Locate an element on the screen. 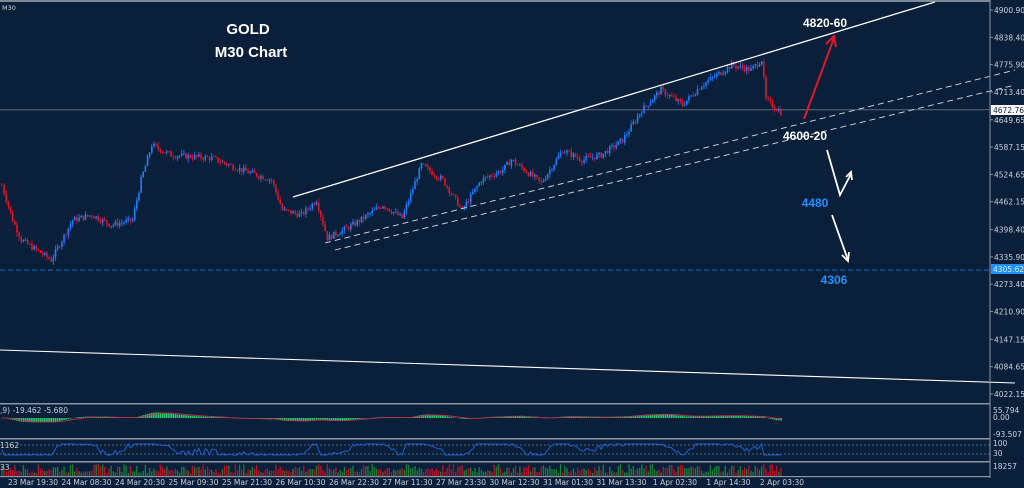 This screenshot has height=488, width=1024. lower-trendline is located at coordinates (508, 366).